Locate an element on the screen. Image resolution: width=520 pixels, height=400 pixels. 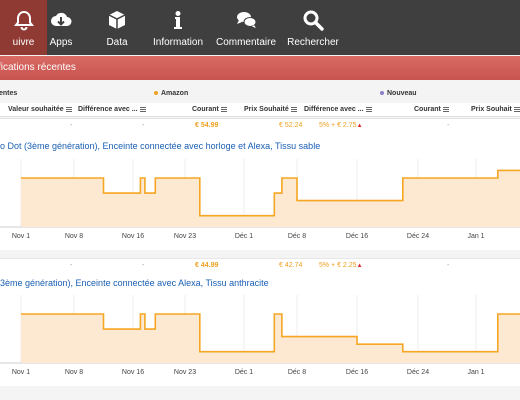
nav-label: Information is located at coordinates (178, 42).